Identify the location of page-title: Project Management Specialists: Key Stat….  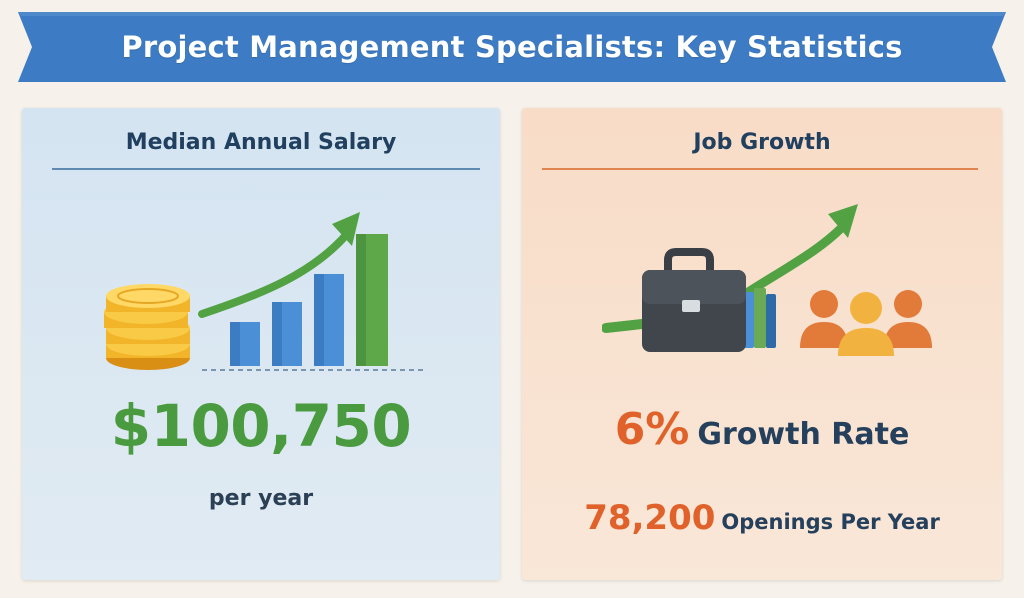
(512, 47).